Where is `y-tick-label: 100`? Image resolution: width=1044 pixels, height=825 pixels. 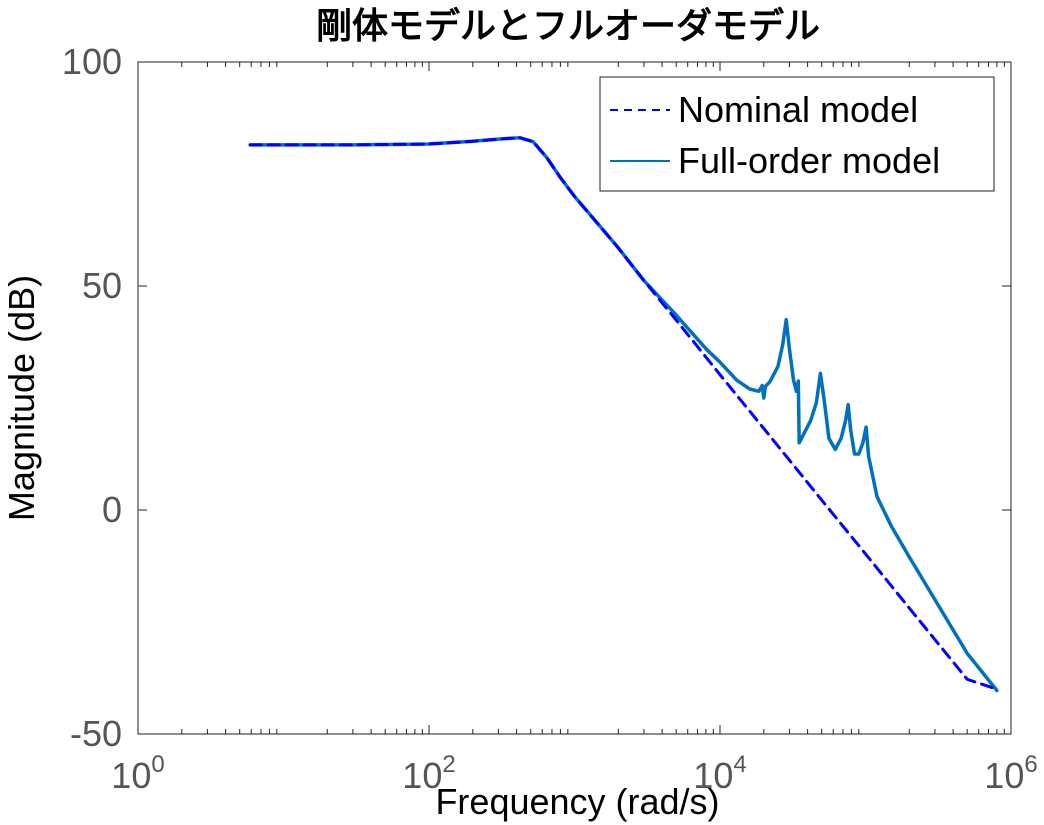 y-tick-label: 100 is located at coordinates (92, 61).